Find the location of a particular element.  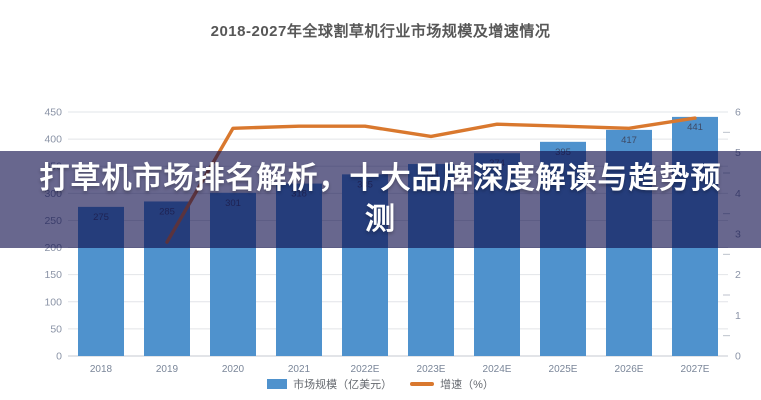

x-axis-label-2023E: 2023E is located at coordinates (431, 369).